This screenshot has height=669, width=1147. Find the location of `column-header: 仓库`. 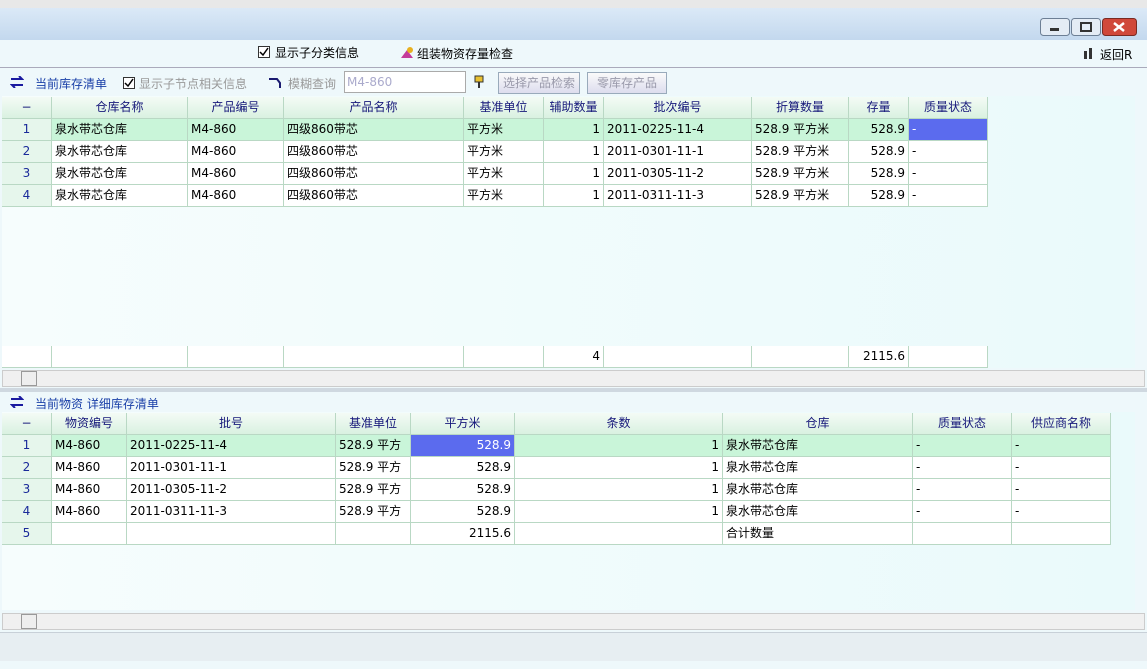

column-header: 仓库 is located at coordinates (818, 424).